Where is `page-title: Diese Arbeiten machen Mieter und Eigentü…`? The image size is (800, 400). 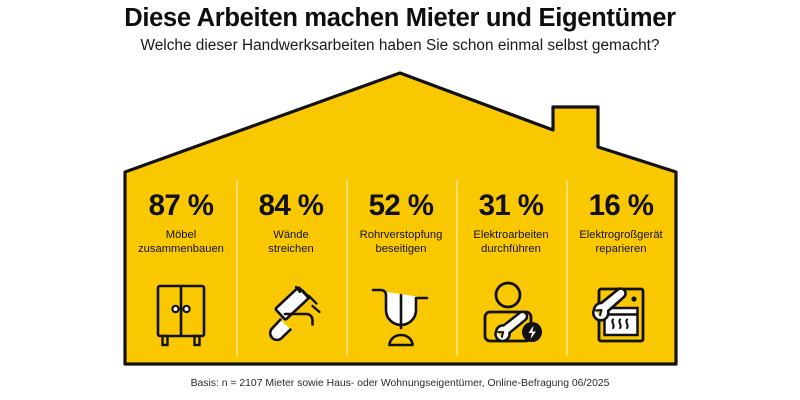
page-title: Diese Arbeiten machen Mieter und Eigentü… is located at coordinates (400, 18).